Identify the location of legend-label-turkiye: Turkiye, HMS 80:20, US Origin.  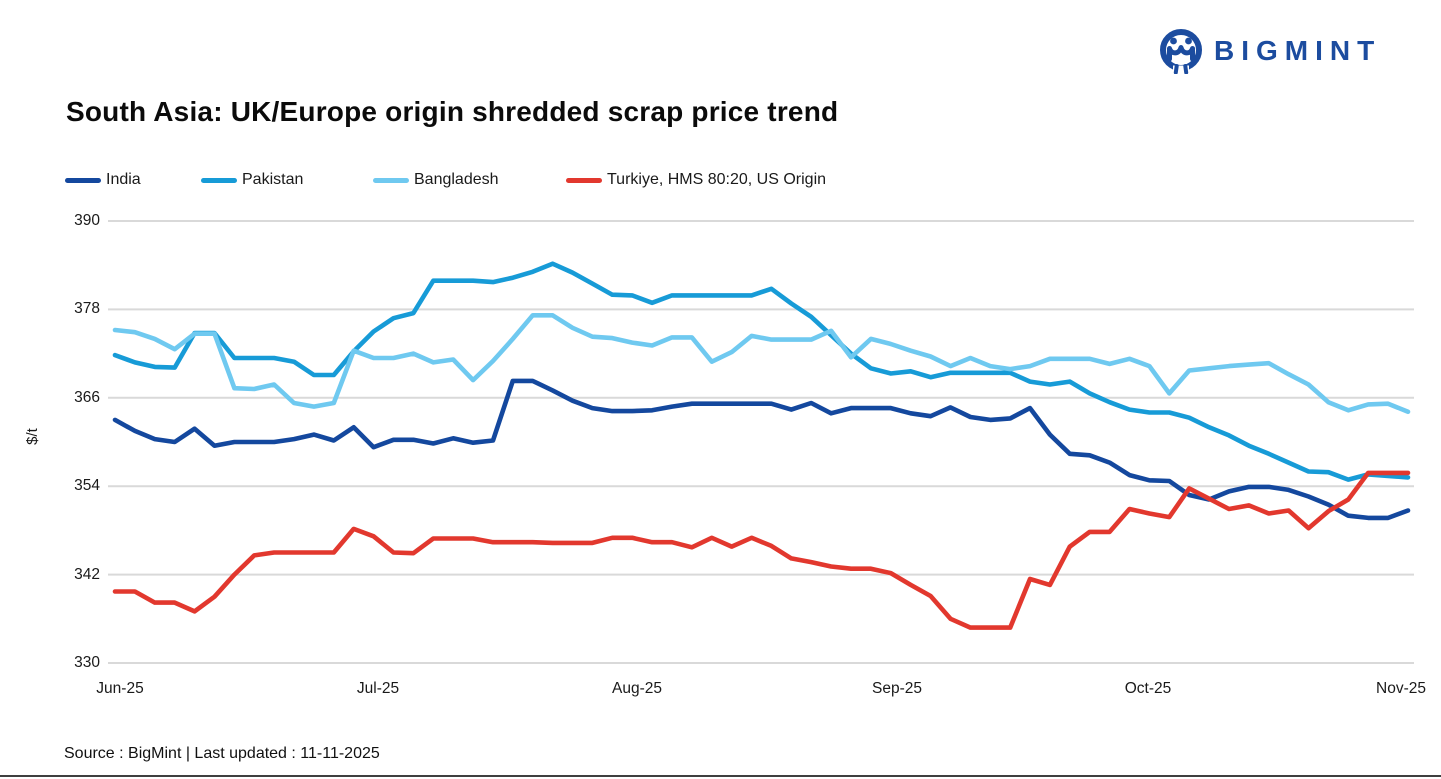
(717, 179).